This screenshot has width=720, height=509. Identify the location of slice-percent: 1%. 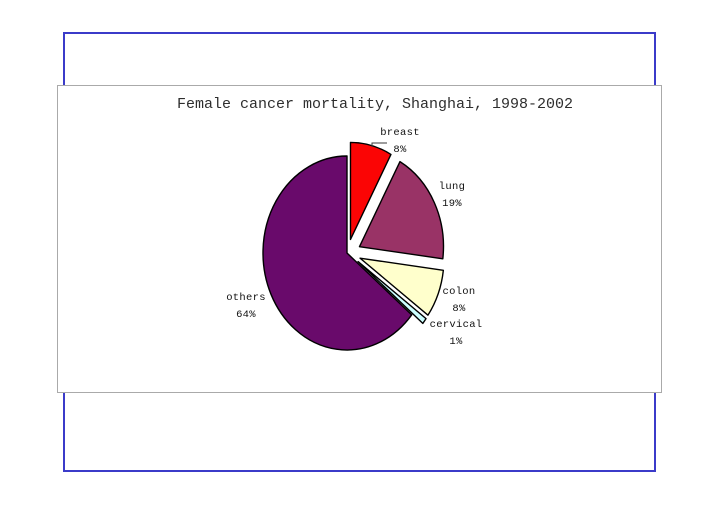
(456, 342).